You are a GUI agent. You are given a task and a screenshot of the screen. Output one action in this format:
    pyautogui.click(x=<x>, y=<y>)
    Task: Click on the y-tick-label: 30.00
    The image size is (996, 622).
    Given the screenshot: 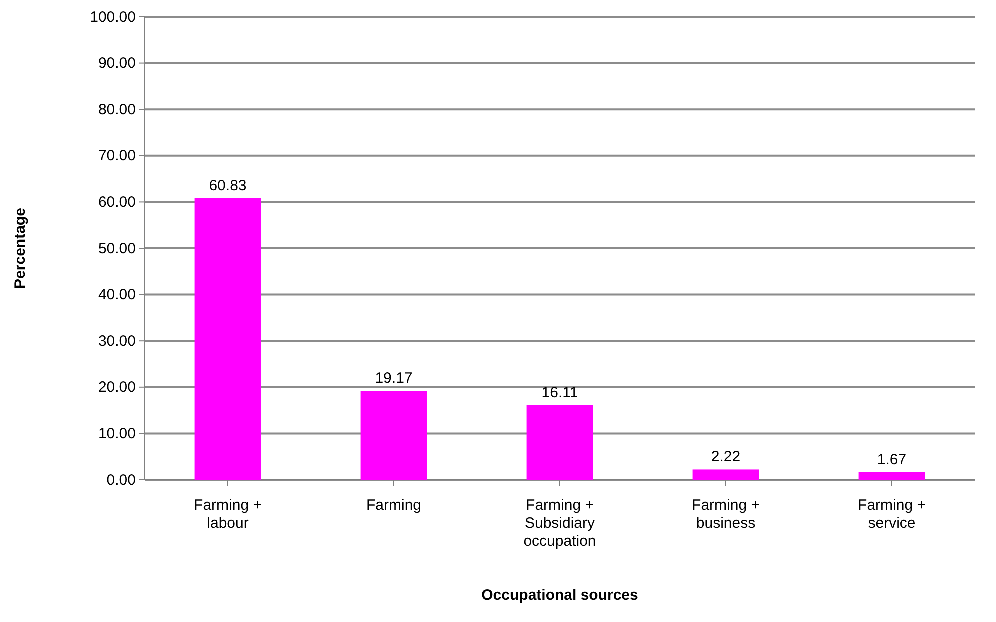 What is the action you would take?
    pyautogui.click(x=117, y=341)
    